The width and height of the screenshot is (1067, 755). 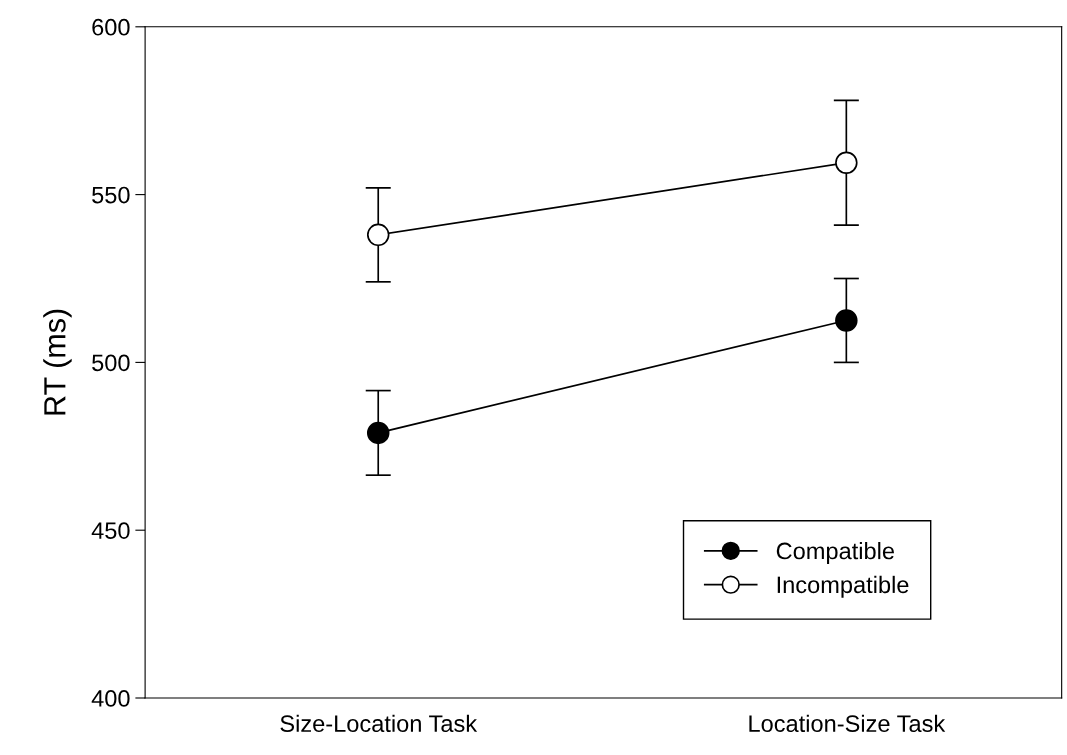 What do you see at coordinates (847, 723) in the screenshot?
I see `x-tick-label: Location-Size Task` at bounding box center [847, 723].